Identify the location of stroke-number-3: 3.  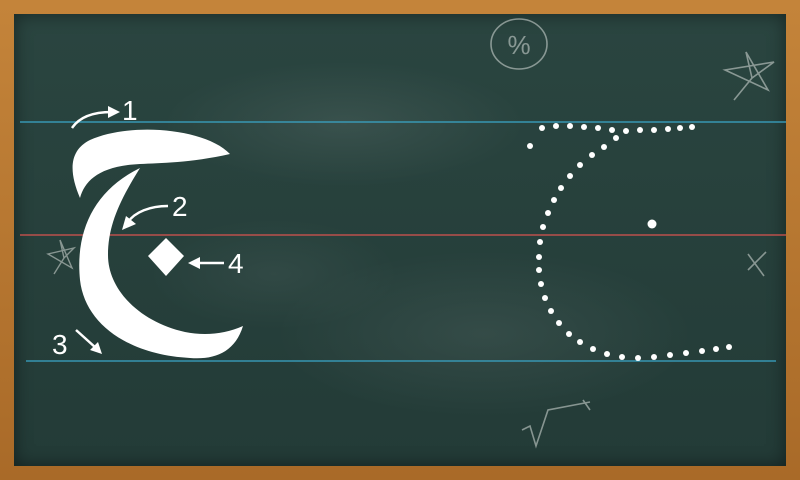
(60, 344).